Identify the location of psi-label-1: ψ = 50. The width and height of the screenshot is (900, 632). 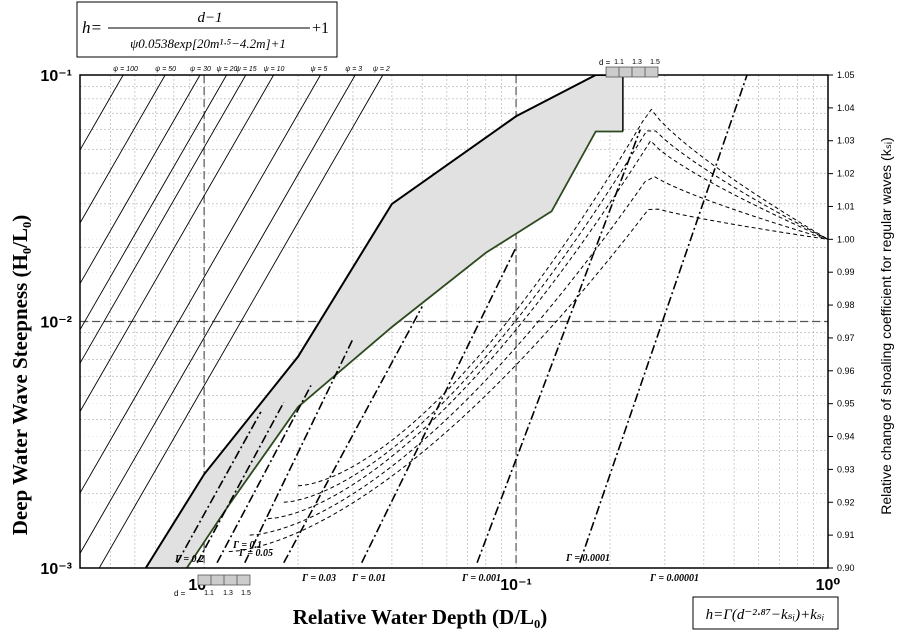
(165, 69).